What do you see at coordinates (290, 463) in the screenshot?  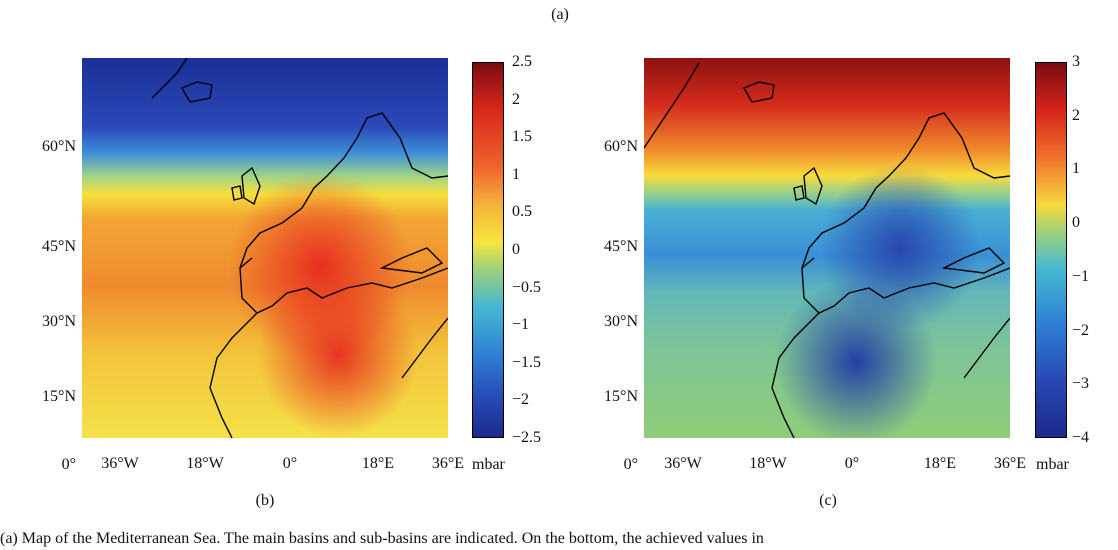 I see `lon-tick-left: 0°` at bounding box center [290, 463].